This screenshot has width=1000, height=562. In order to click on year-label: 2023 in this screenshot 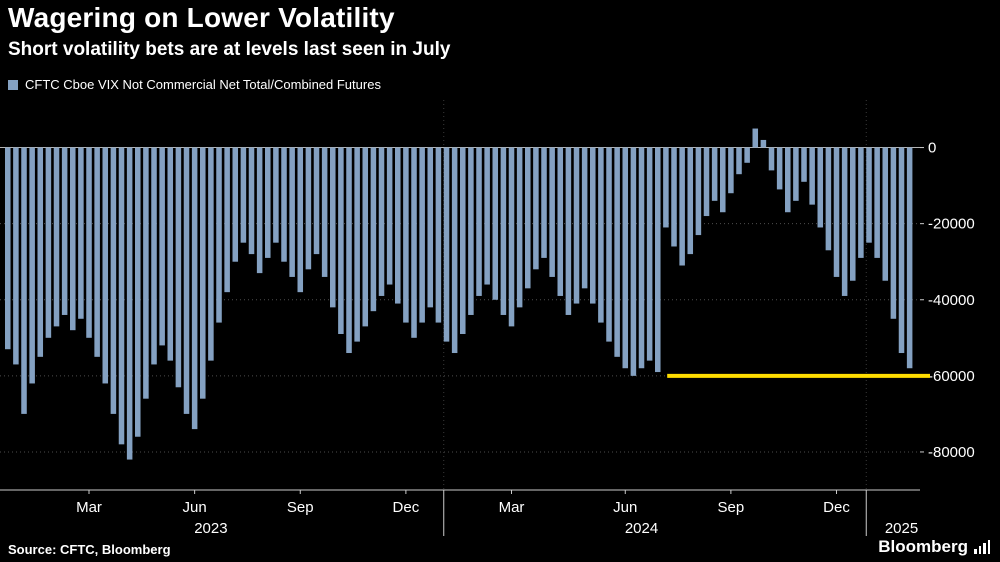, I will do `click(210, 528)`.